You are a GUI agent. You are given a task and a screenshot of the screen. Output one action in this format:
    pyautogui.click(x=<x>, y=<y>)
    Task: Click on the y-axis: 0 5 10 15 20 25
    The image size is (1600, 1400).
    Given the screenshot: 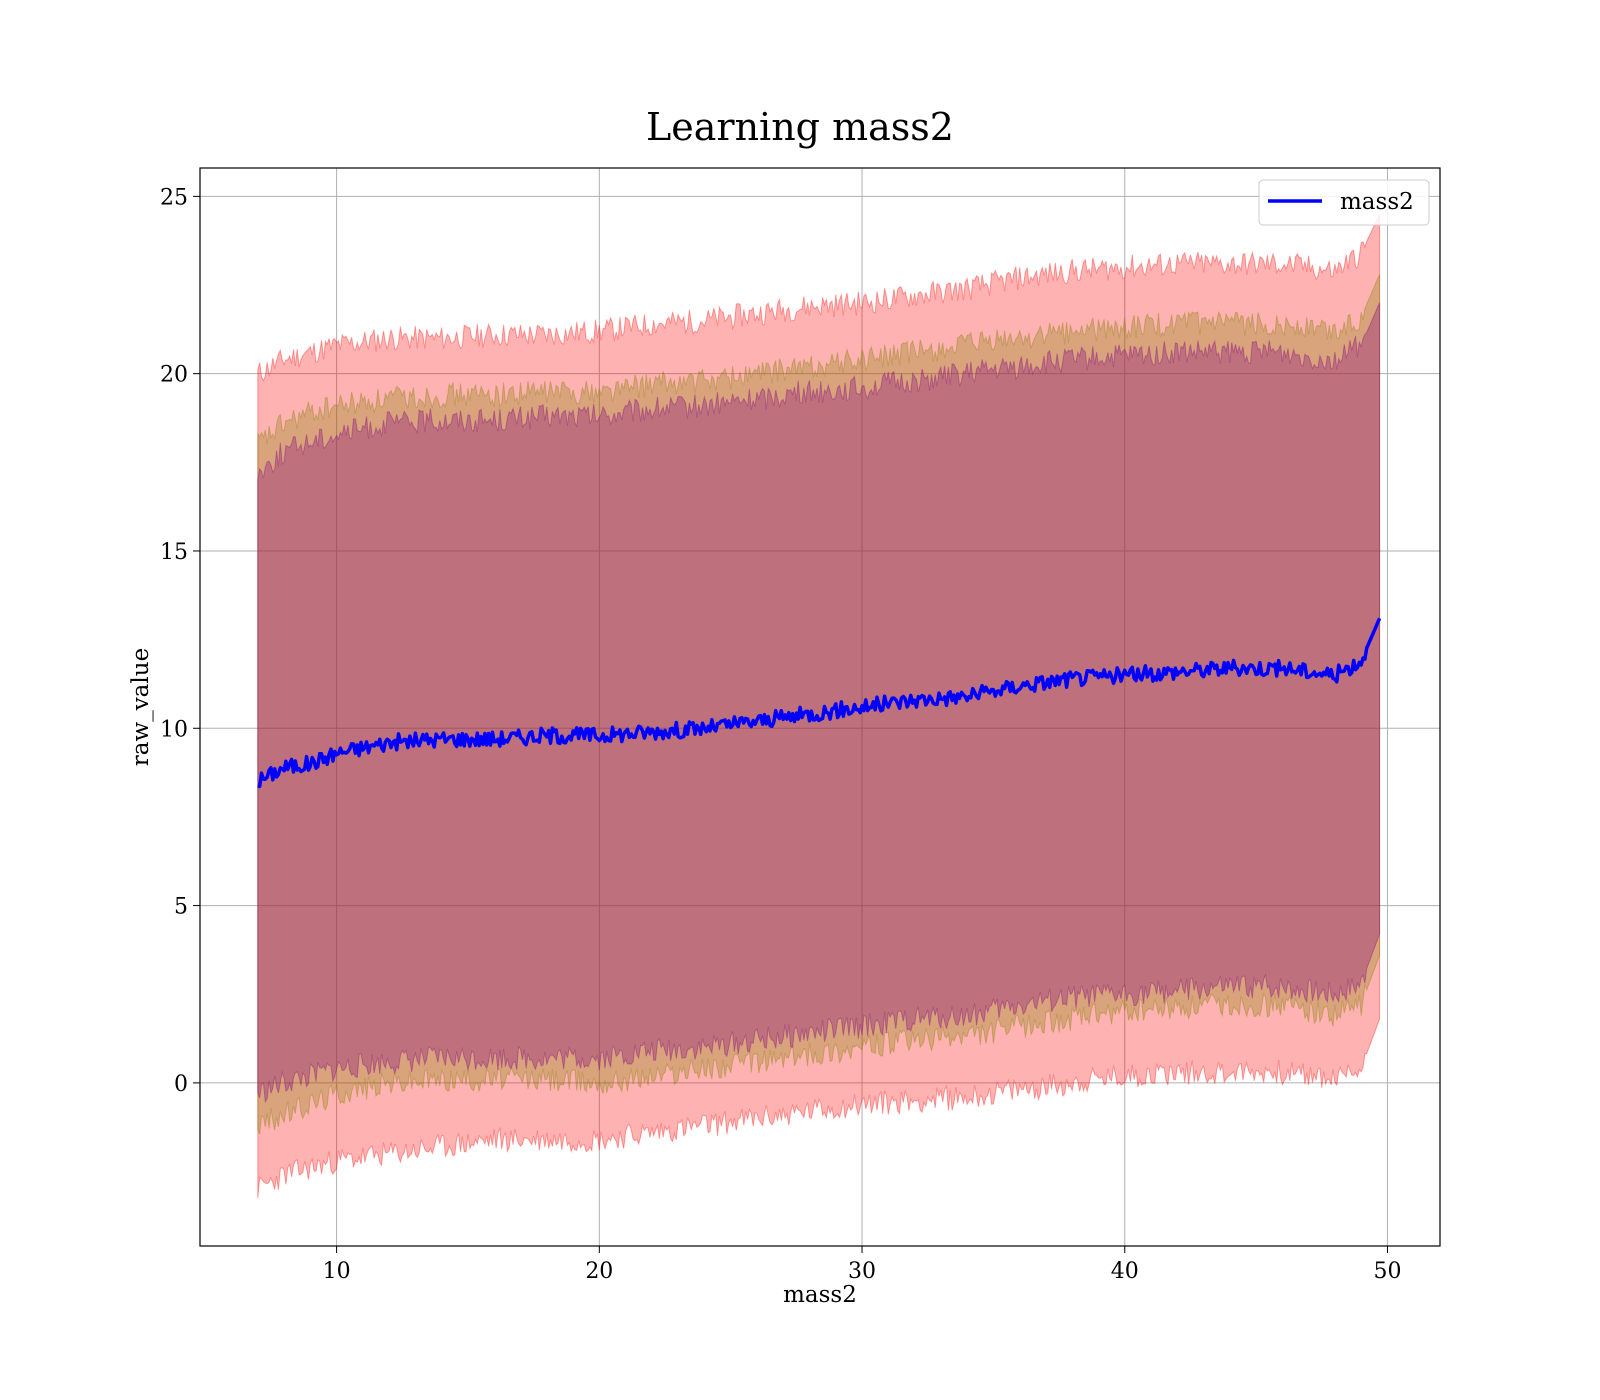 What is the action you would take?
    pyautogui.click(x=180, y=641)
    